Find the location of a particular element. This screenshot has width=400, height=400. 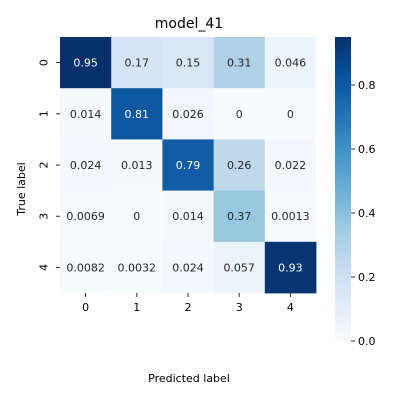

heatmap-cell-label: 0.057 is located at coordinates (239, 267).